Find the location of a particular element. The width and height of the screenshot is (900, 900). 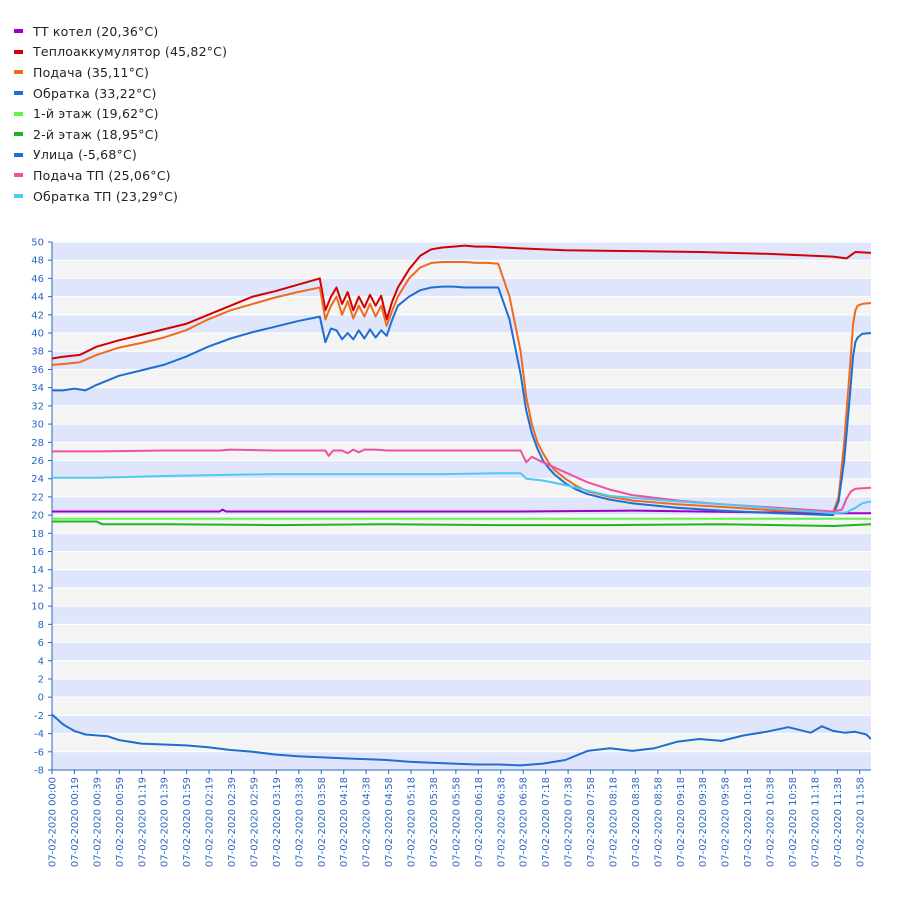

x-tick-label: 07-02-2020 10:58 is located at coordinates (793, 822).